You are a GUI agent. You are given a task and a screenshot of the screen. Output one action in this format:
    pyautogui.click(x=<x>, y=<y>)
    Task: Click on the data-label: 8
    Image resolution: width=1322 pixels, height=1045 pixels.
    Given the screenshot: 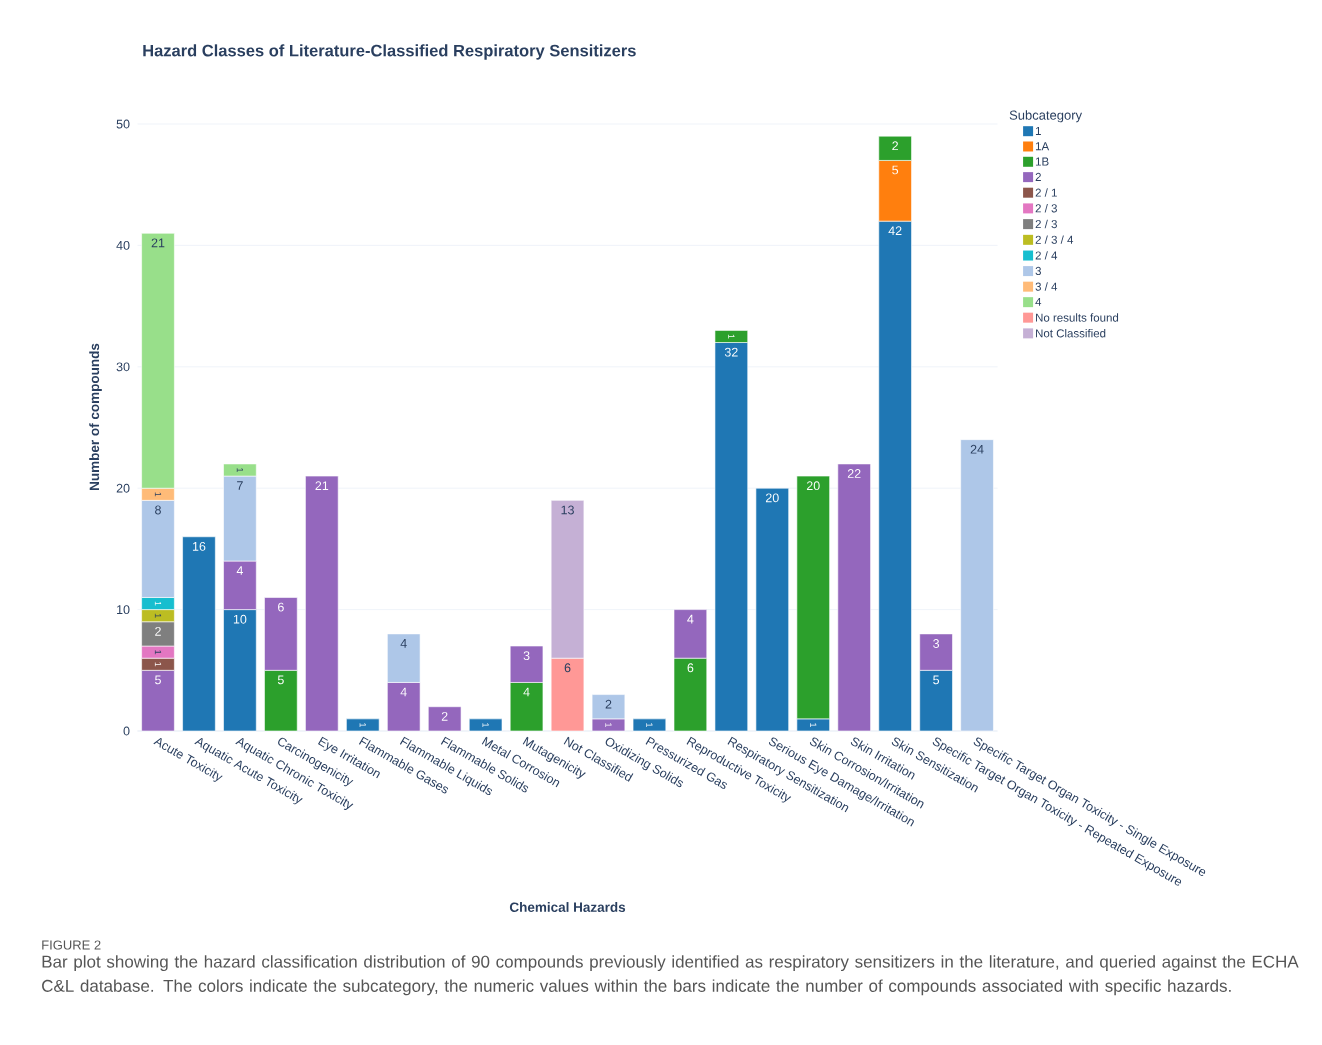 What is the action you would take?
    pyautogui.click(x=158, y=510)
    